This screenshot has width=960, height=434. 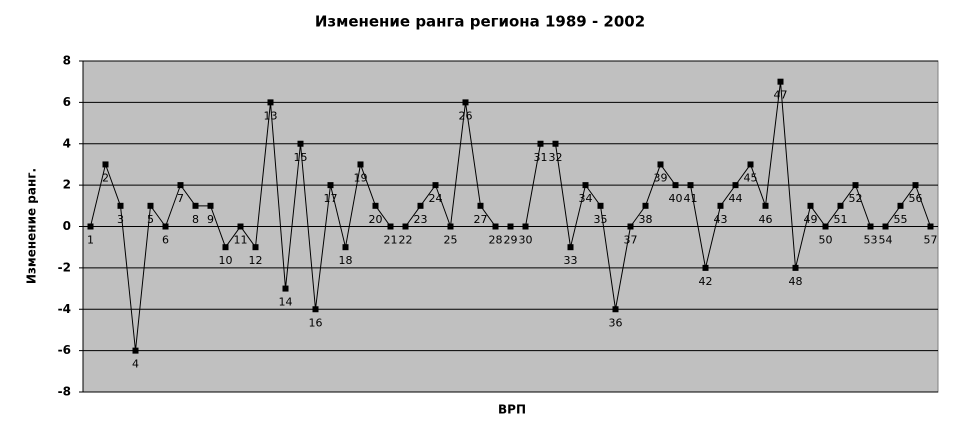 I want to click on point-label: 57, so click(x=931, y=240).